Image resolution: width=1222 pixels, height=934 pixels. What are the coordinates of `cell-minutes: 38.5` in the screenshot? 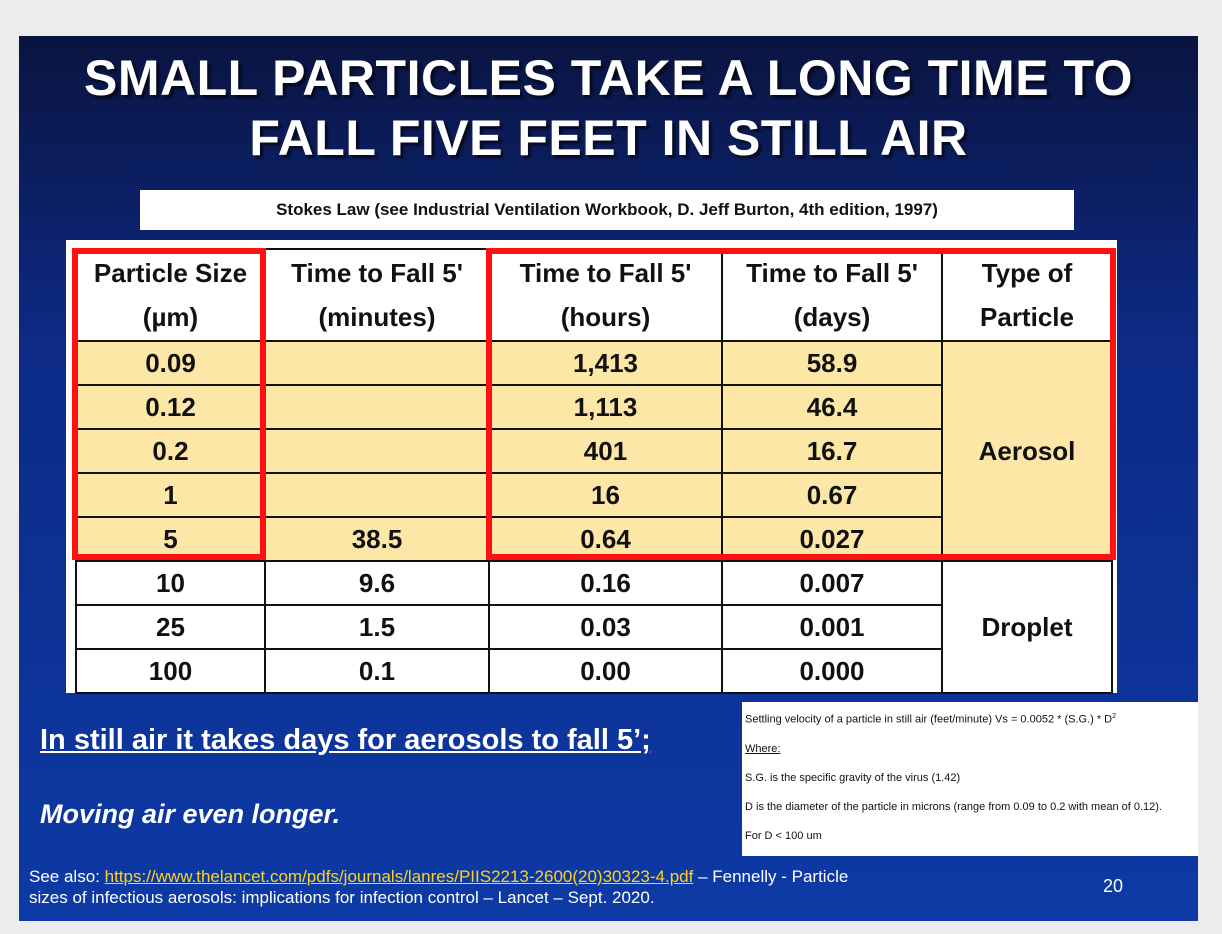 It's located at (377, 539).